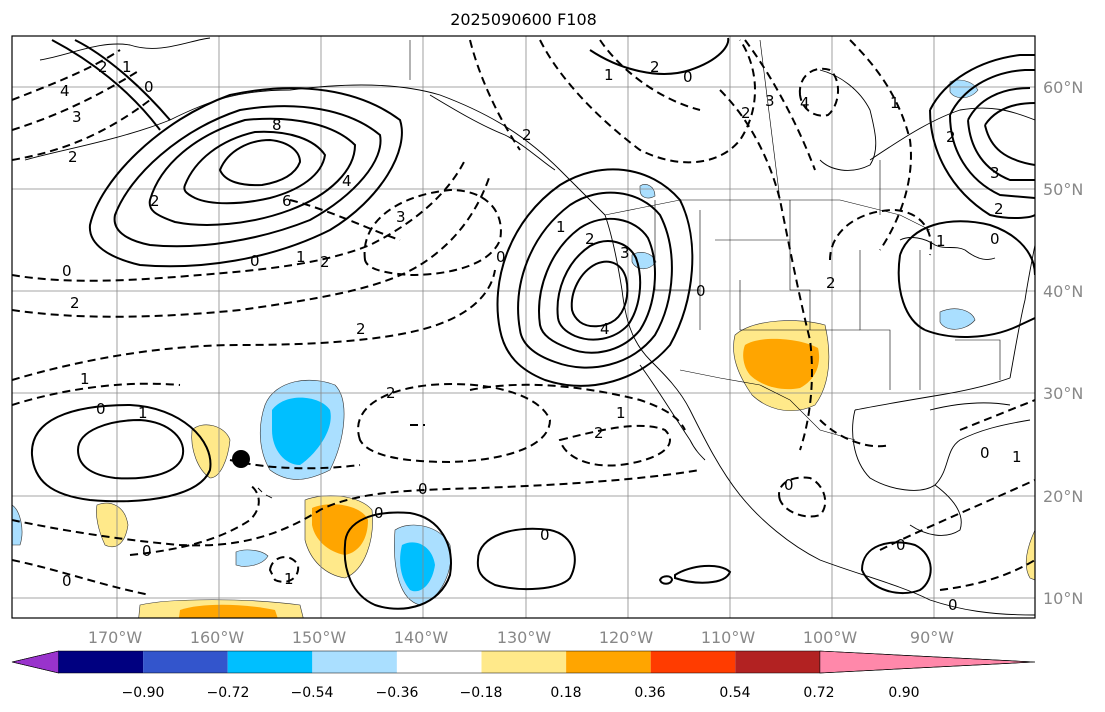 The height and width of the screenshot is (712, 1105). I want to click on shade-orange-bottom, so click(228, 611).